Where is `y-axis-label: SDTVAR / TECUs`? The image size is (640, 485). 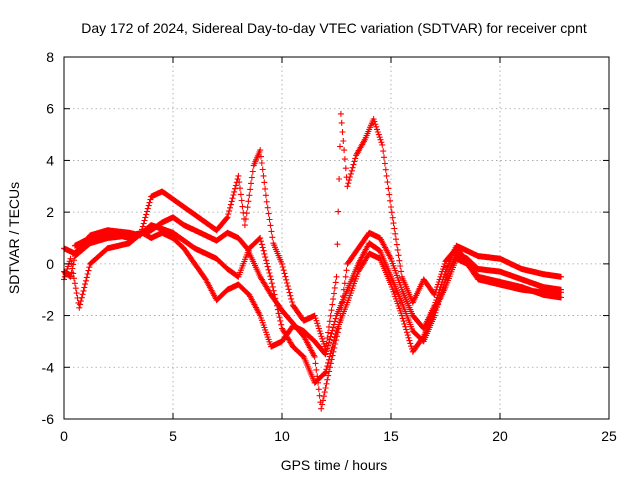 y-axis-label: SDTVAR / TECUs is located at coordinates (14, 238).